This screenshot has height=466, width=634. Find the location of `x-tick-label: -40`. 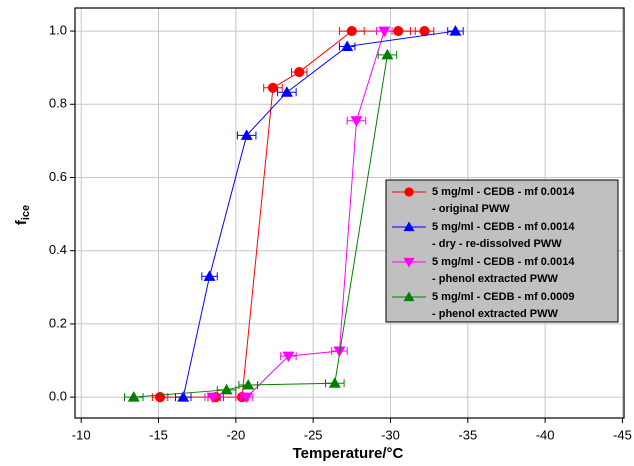

x-tick-label: -40 is located at coordinates (545, 434).